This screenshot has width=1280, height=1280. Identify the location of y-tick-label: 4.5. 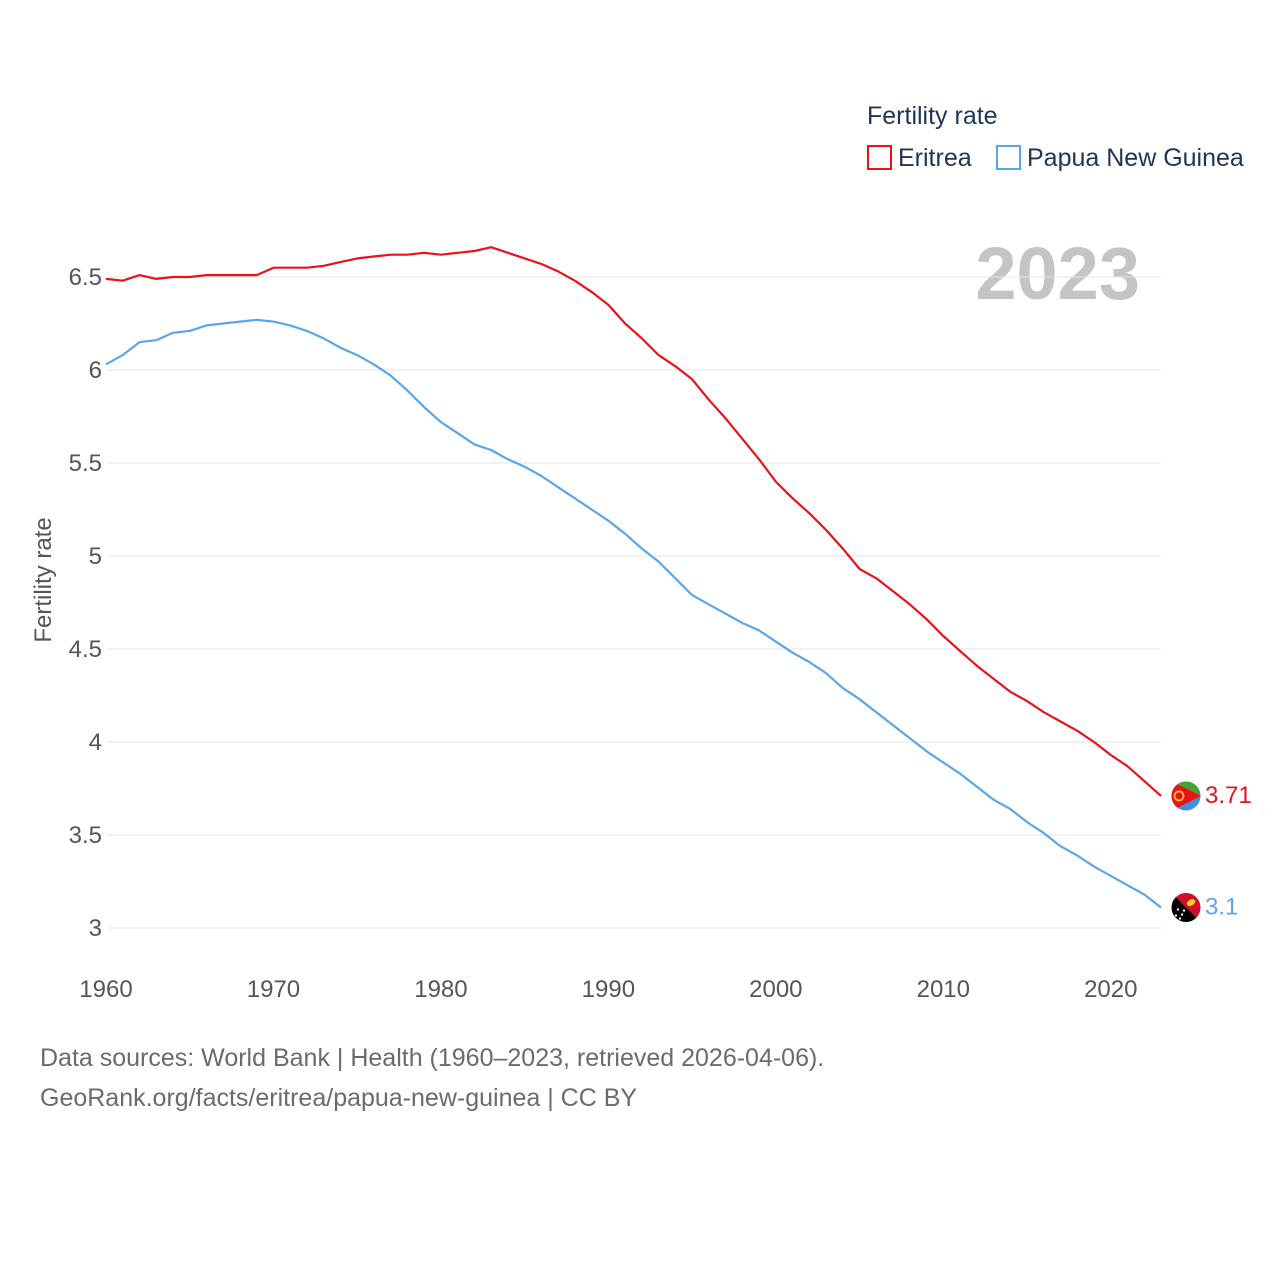
(85, 649).